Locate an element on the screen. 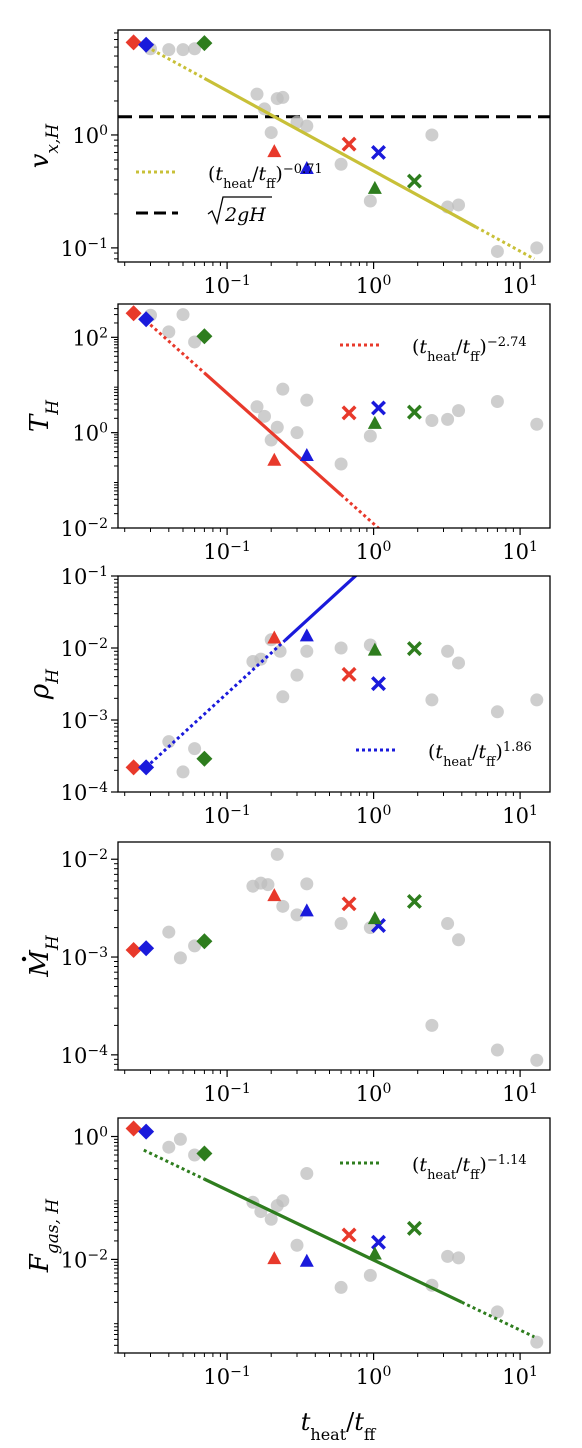 This screenshot has width=582, height=1448. axes-frame is located at coordinates (334, 1235).